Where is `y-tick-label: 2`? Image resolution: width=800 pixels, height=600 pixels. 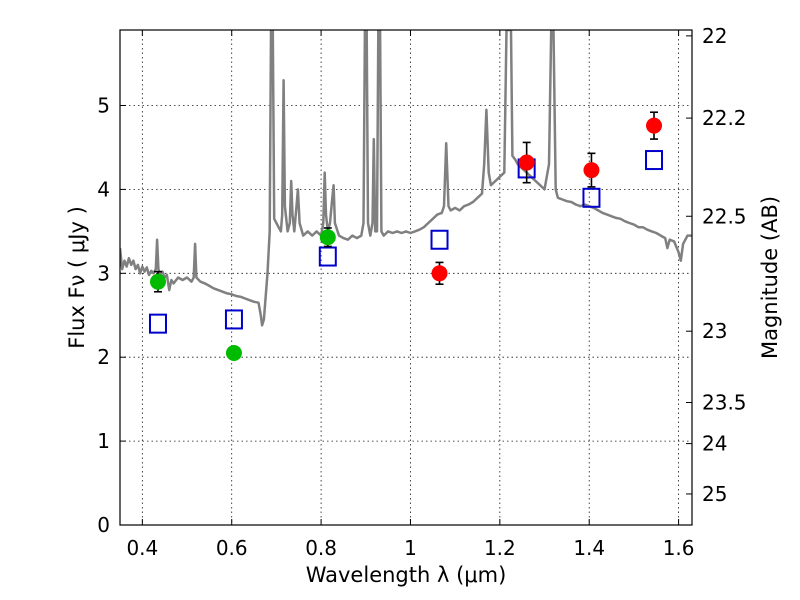
y-tick-label: 2 is located at coordinates (103, 357).